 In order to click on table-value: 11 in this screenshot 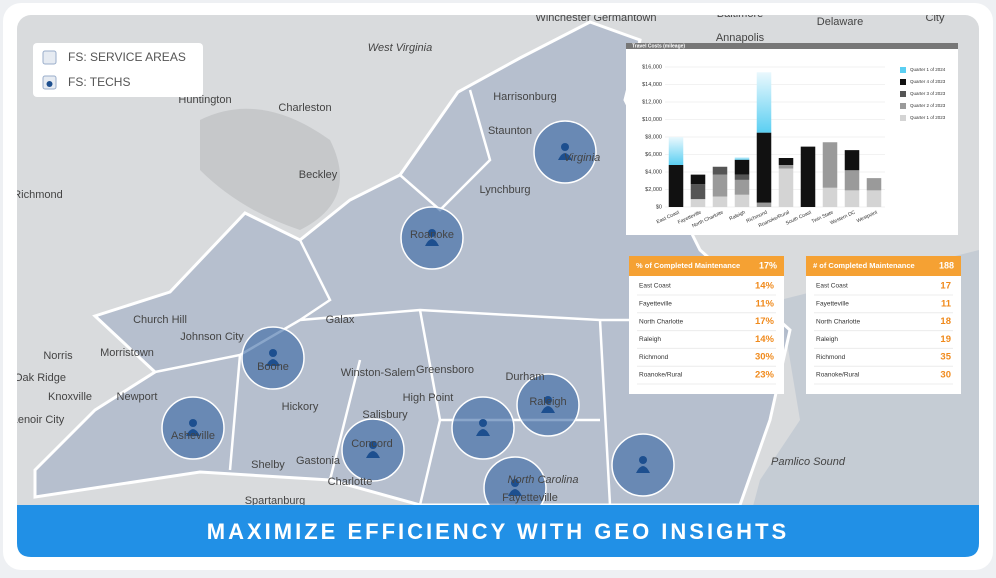, I will do `click(946, 303)`.